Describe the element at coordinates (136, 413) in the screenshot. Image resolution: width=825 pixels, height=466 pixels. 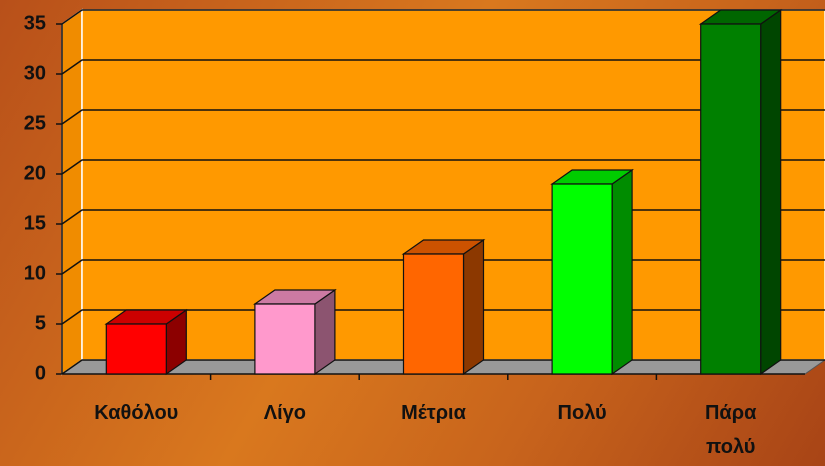
I see `x-tick-label: Καθόλου` at that location.